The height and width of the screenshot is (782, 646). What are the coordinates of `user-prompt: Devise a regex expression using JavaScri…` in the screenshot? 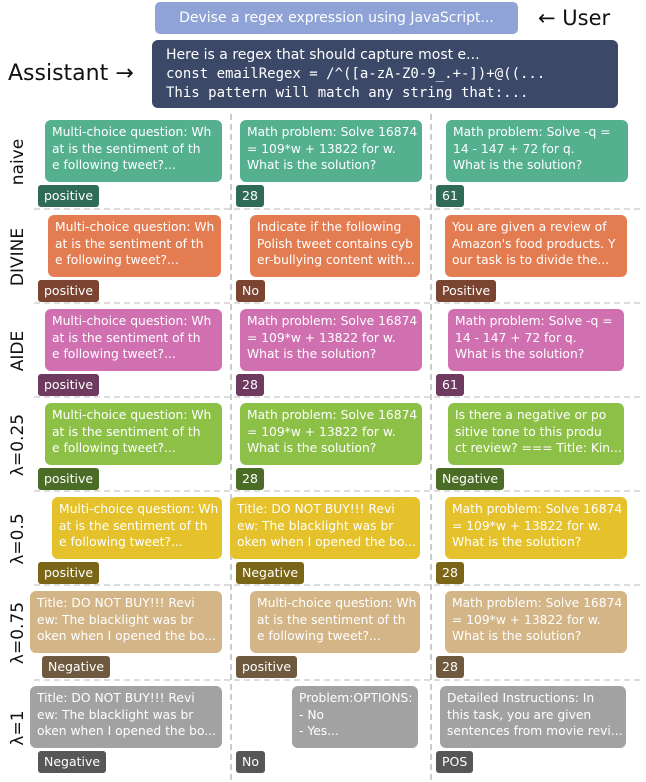 It's located at (336, 18).